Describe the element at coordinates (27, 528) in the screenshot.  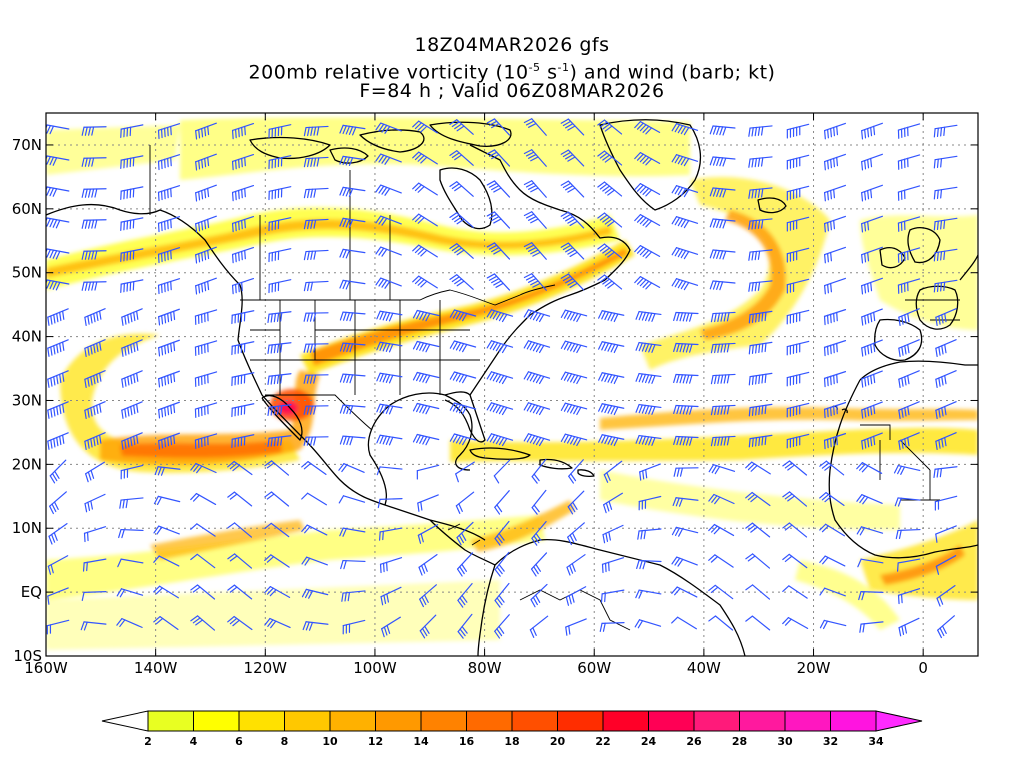
I see `lat-label: 10N` at that location.